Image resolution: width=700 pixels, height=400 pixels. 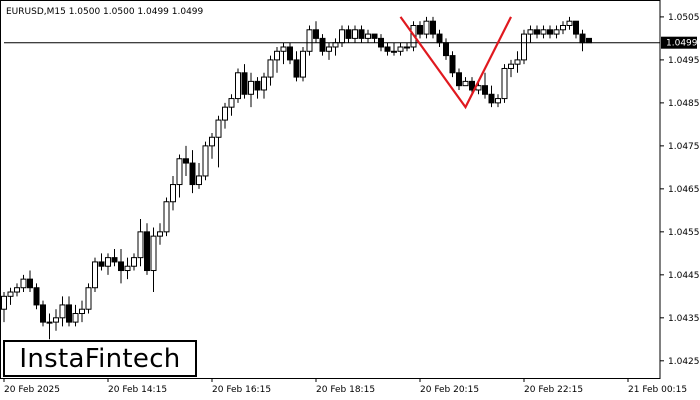 I want to click on y-tick-label: 1.0475, so click(x=684, y=147).